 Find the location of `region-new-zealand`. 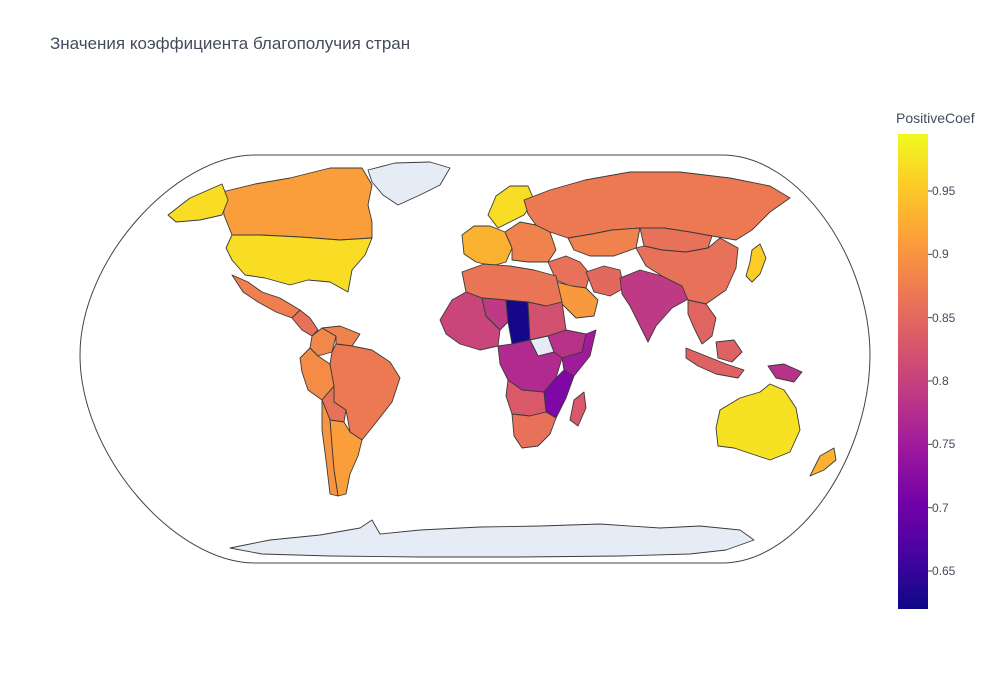

region-new-zealand is located at coordinates (823, 462).